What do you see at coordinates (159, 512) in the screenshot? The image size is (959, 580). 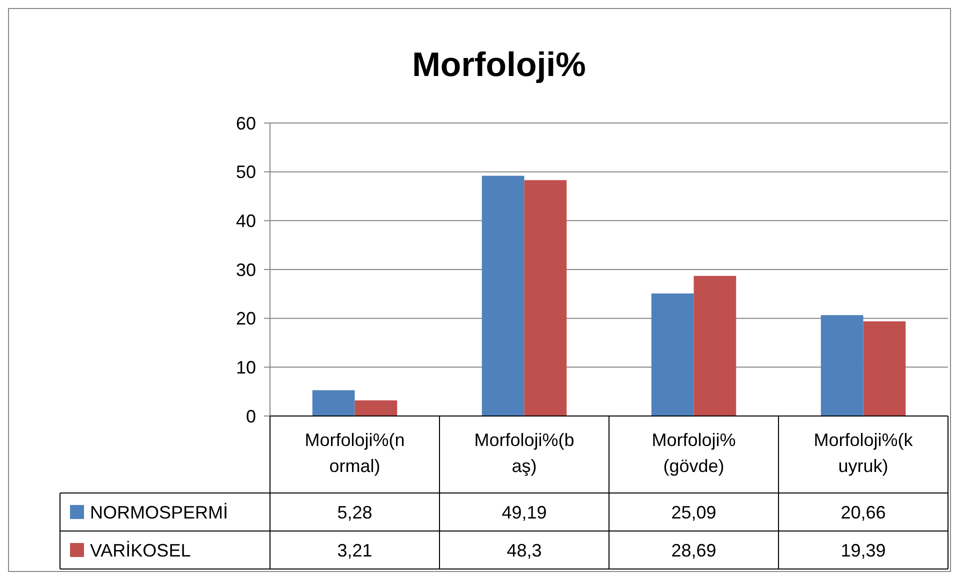 I see `legend-label: NORMOSPERMİ` at bounding box center [159, 512].